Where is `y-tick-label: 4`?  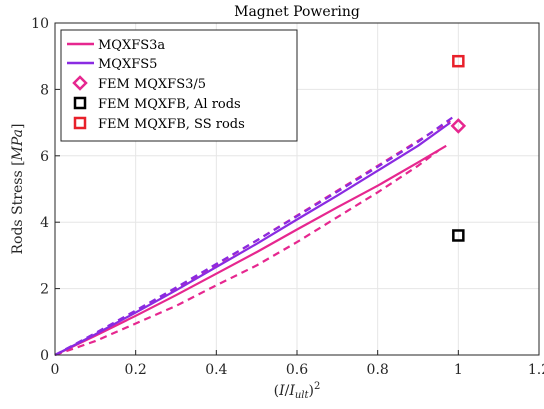
y-tick-label: 4 is located at coordinates (44, 223).